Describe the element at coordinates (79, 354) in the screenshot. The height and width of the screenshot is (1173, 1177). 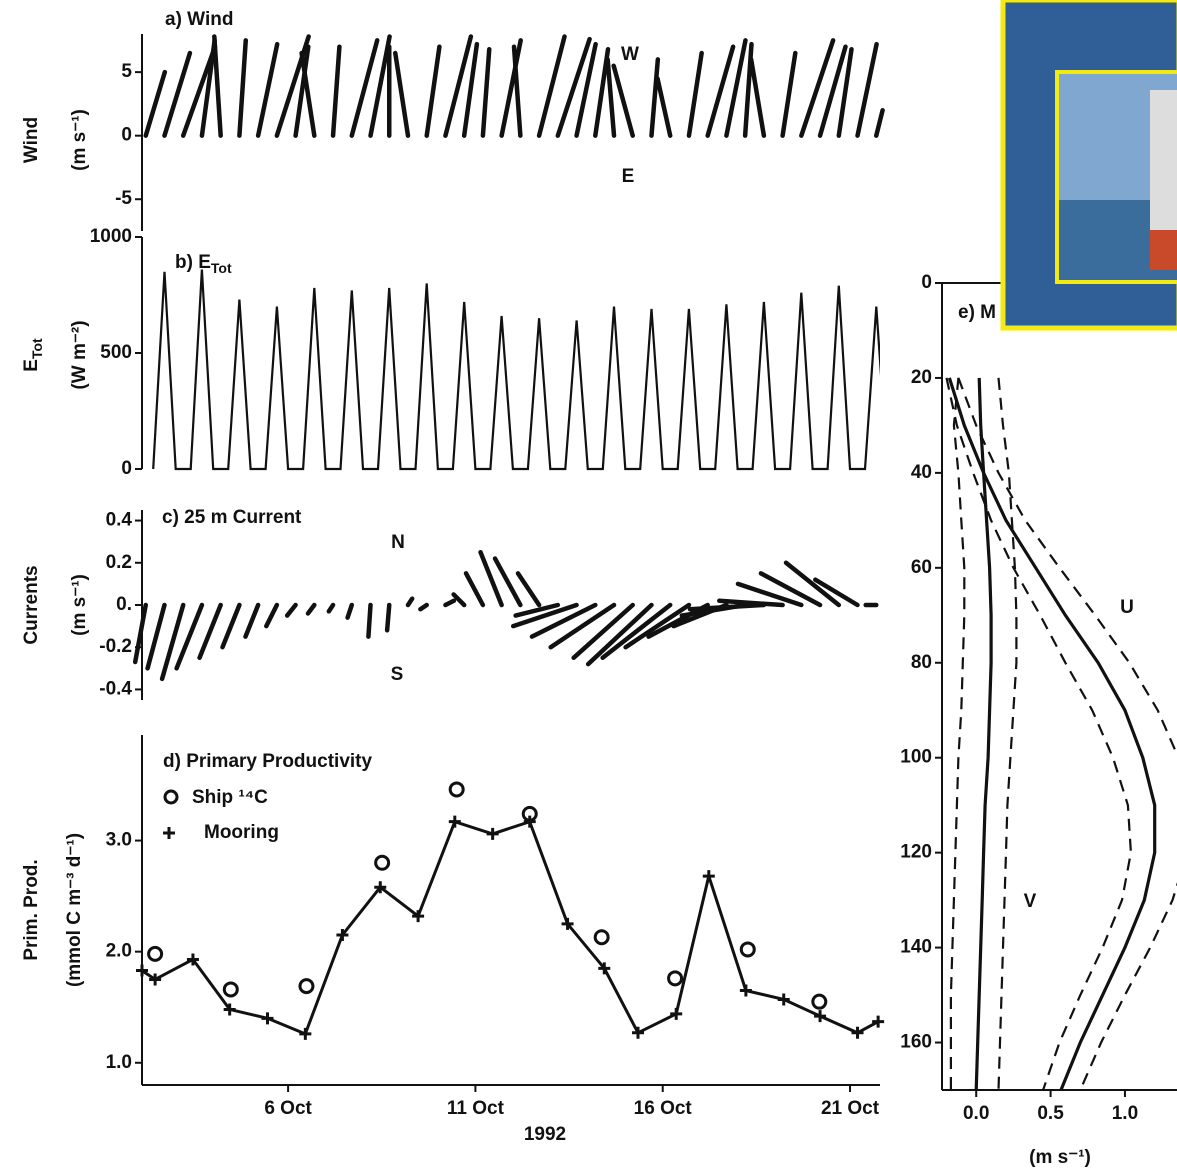
I see `y-unit: (W m⁻²)` at that location.